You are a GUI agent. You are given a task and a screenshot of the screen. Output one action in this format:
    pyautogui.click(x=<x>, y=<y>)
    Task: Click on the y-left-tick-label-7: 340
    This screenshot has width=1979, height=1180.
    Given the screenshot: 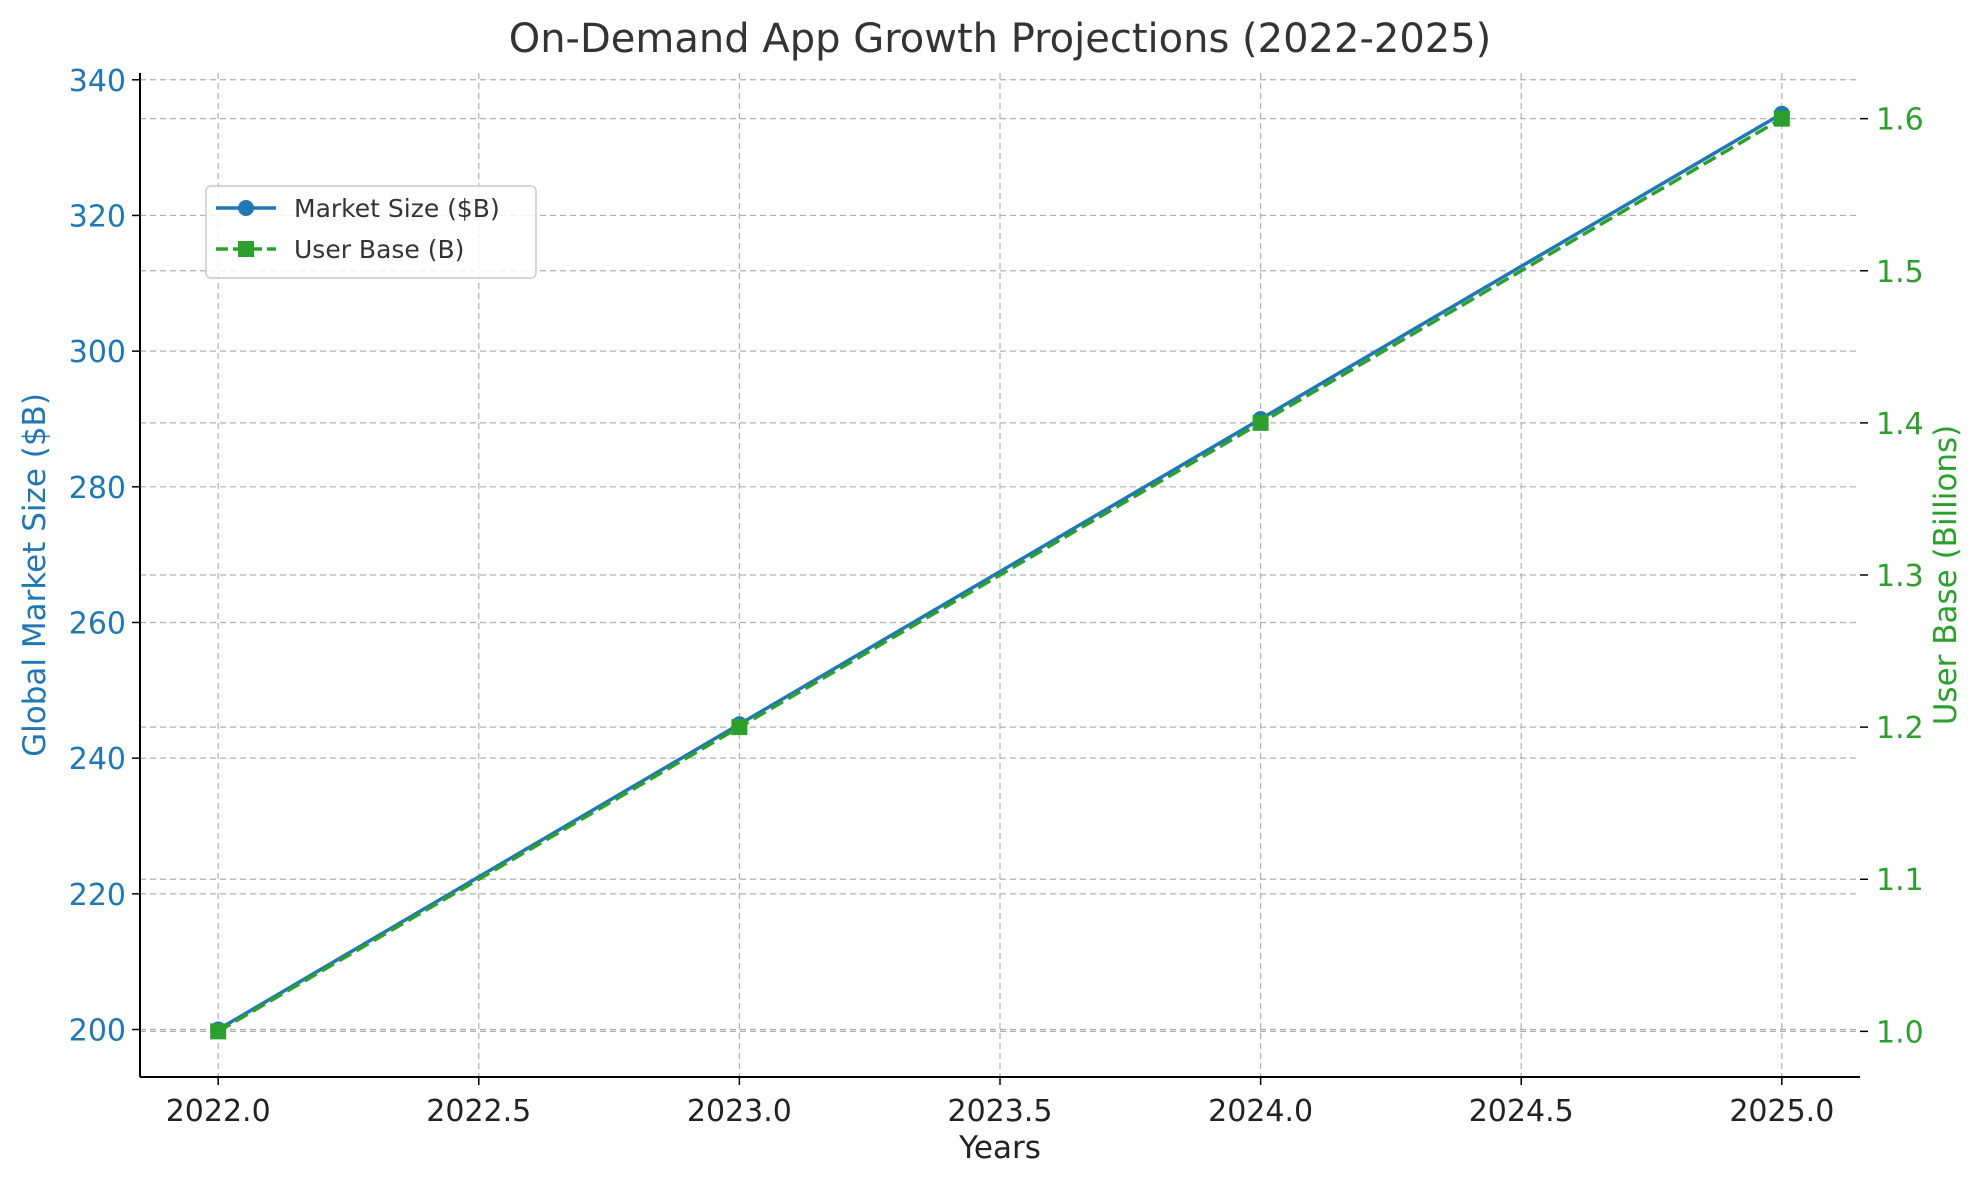 What is the action you would take?
    pyautogui.click(x=97, y=81)
    